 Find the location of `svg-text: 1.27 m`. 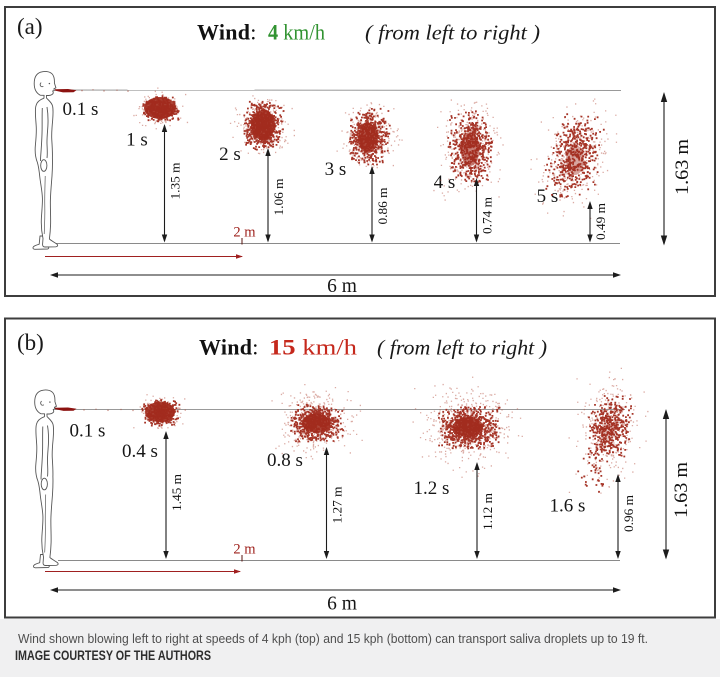

svg-text: 1.27 m is located at coordinates (337, 505).